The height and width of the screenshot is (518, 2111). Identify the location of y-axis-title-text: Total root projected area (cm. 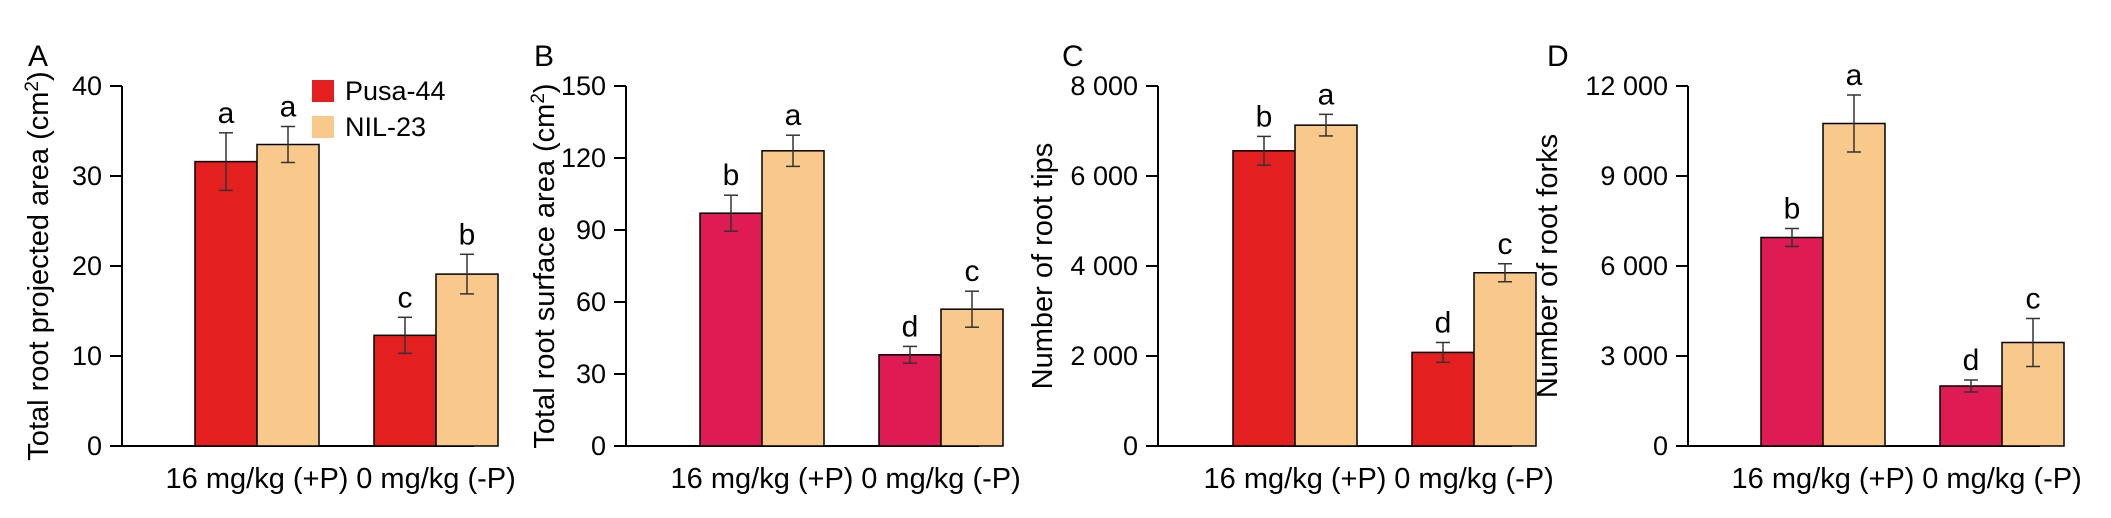
(39, 276).